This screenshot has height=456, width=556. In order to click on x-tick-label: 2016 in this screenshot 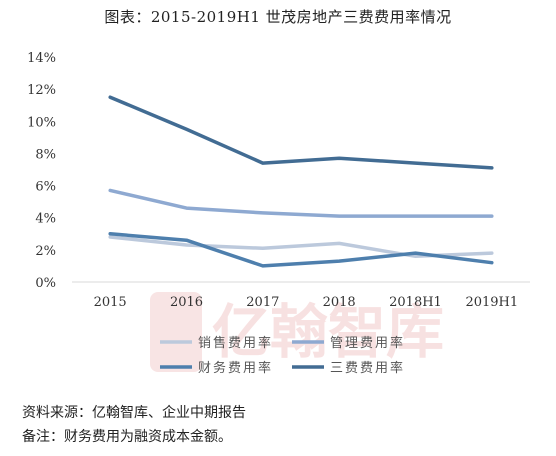, I will do `click(186, 302)`.